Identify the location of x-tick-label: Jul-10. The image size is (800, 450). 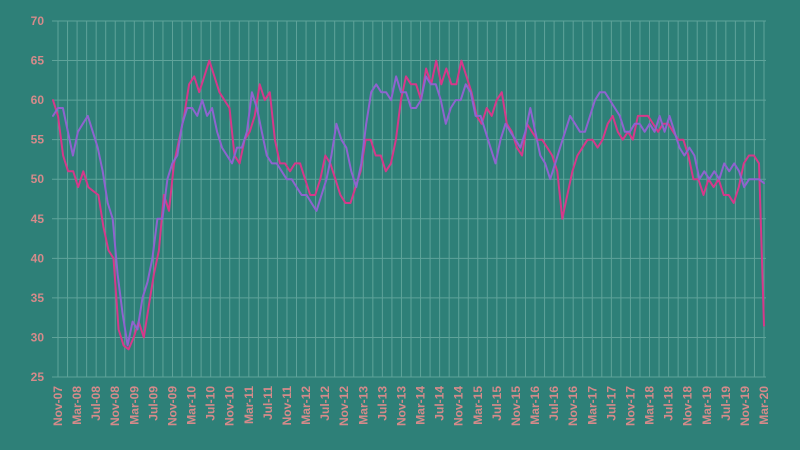
(211, 403).